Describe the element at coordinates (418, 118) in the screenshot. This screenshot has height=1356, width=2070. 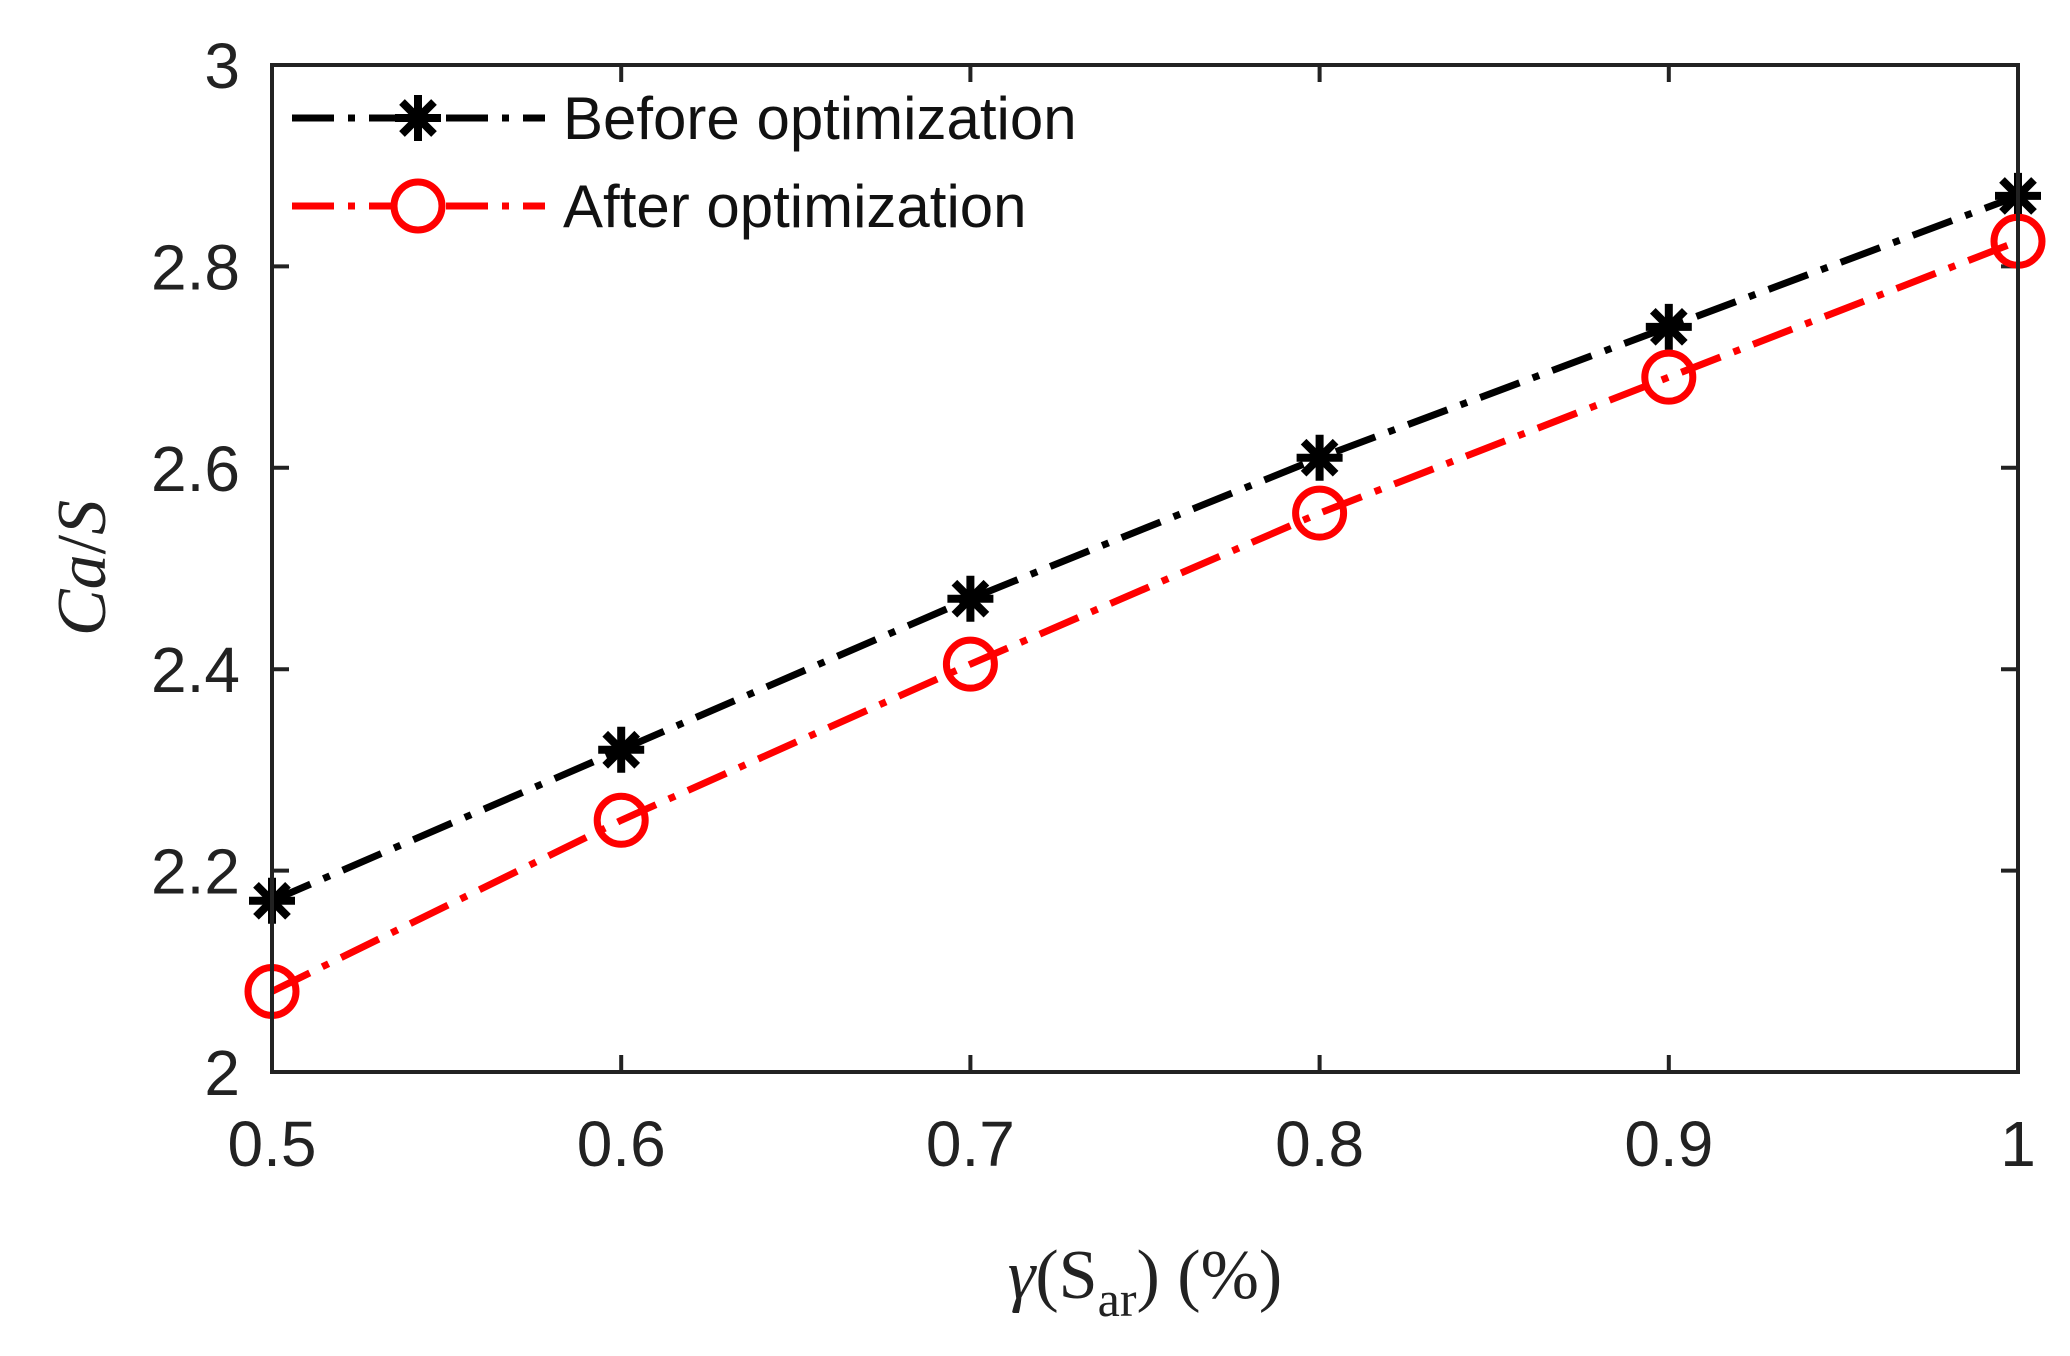
I see `legend-marker-before` at that location.